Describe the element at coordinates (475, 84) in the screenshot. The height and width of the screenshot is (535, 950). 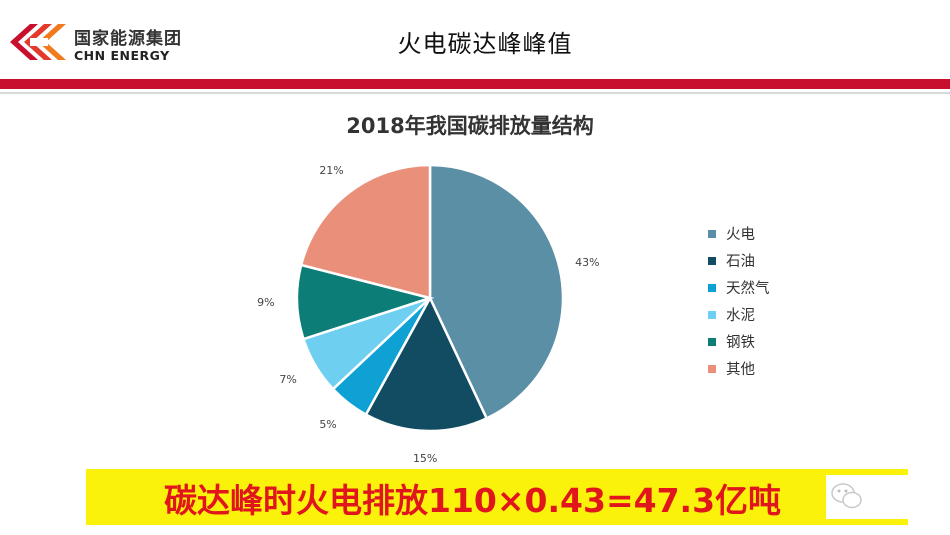
I see `header-red-bar` at that location.